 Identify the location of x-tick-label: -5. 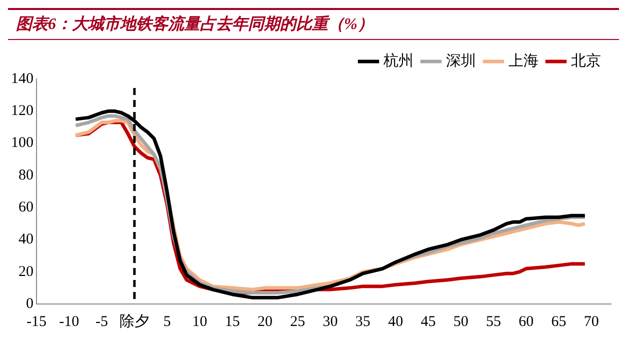
(102, 322).